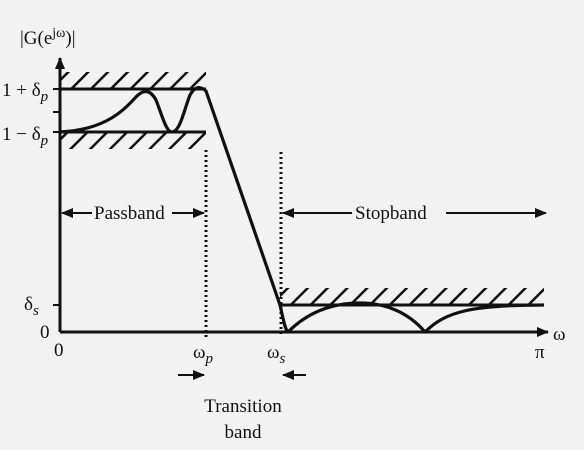  I want to click on passband-lower-hatch, so click(133, 141).